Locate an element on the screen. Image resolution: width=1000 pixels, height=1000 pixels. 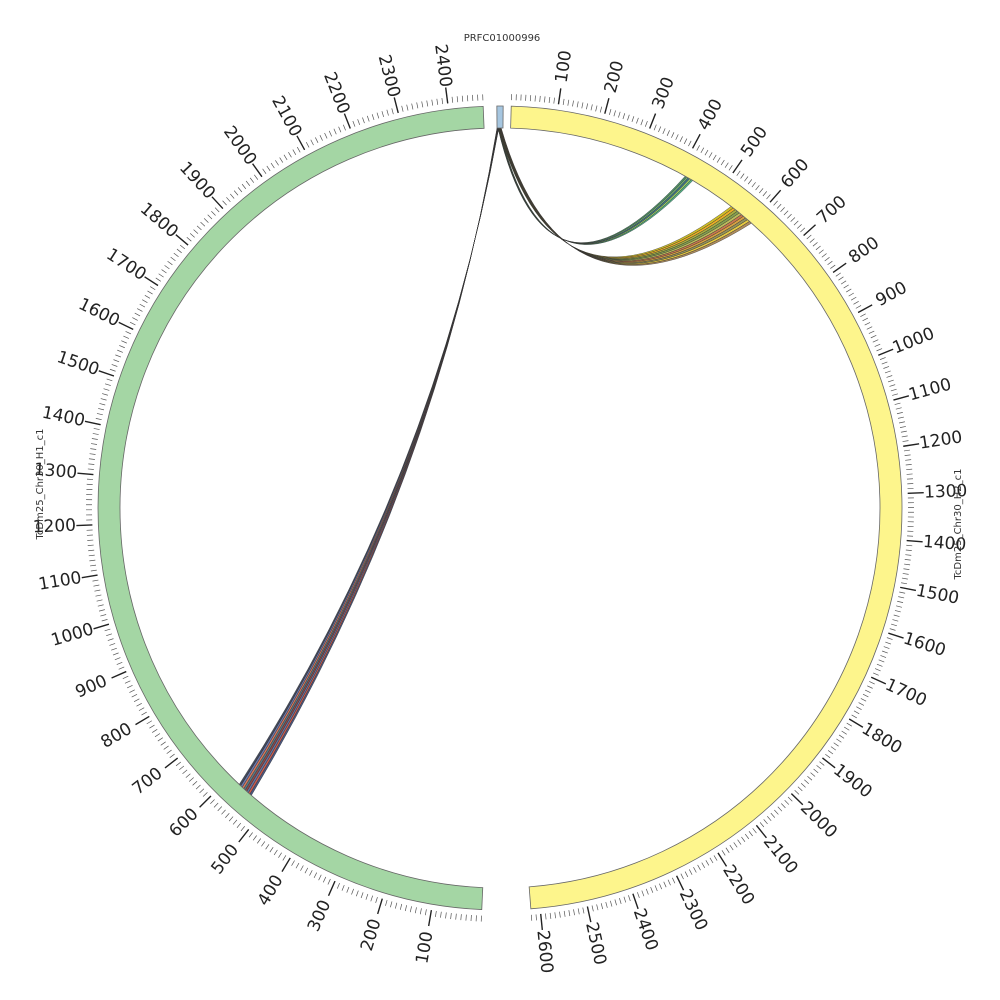
tick-label: 2600 is located at coordinates (544, 951).